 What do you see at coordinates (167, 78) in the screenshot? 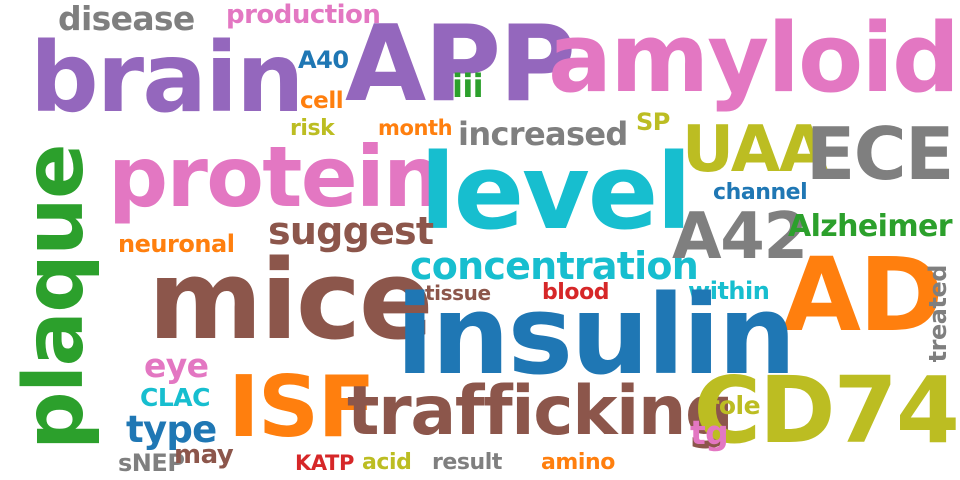
I see `word-brain: brain` at bounding box center [167, 78].